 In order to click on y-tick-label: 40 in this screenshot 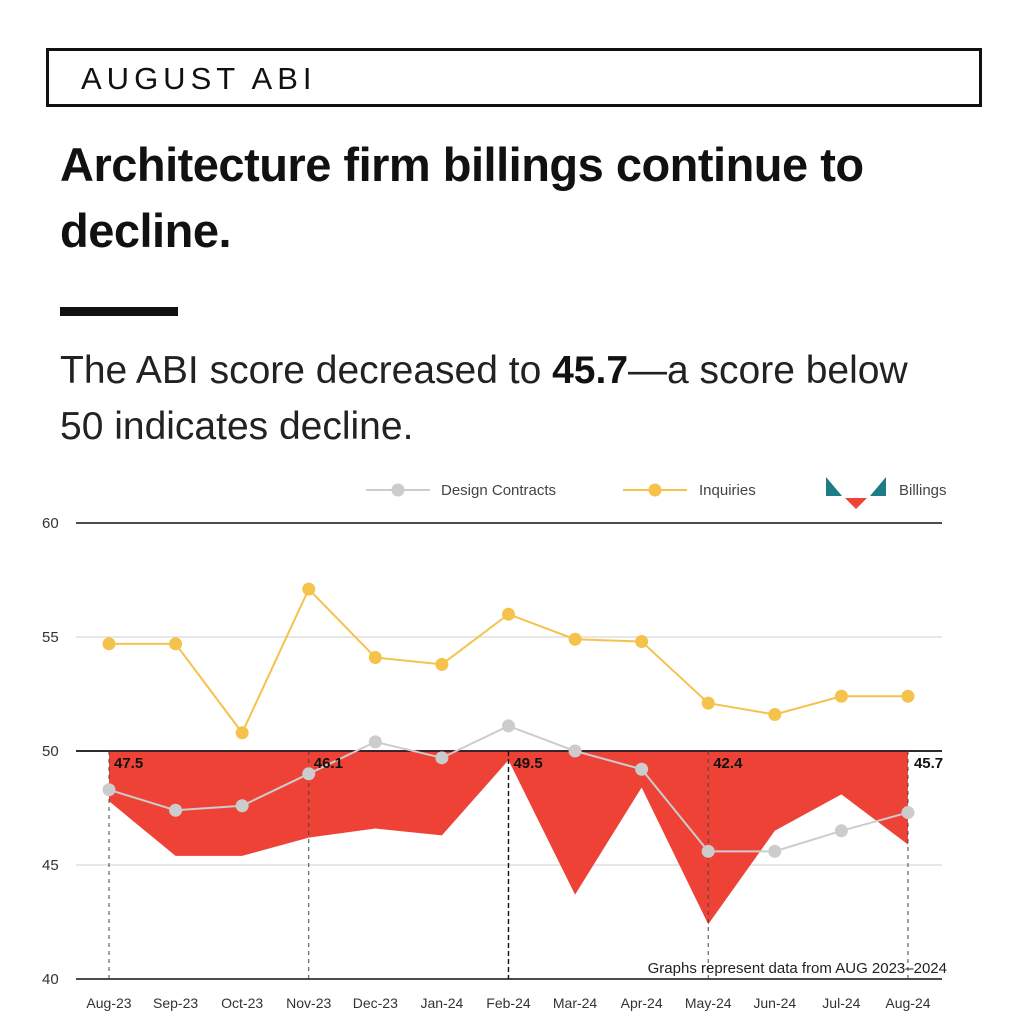, I will do `click(50, 979)`.